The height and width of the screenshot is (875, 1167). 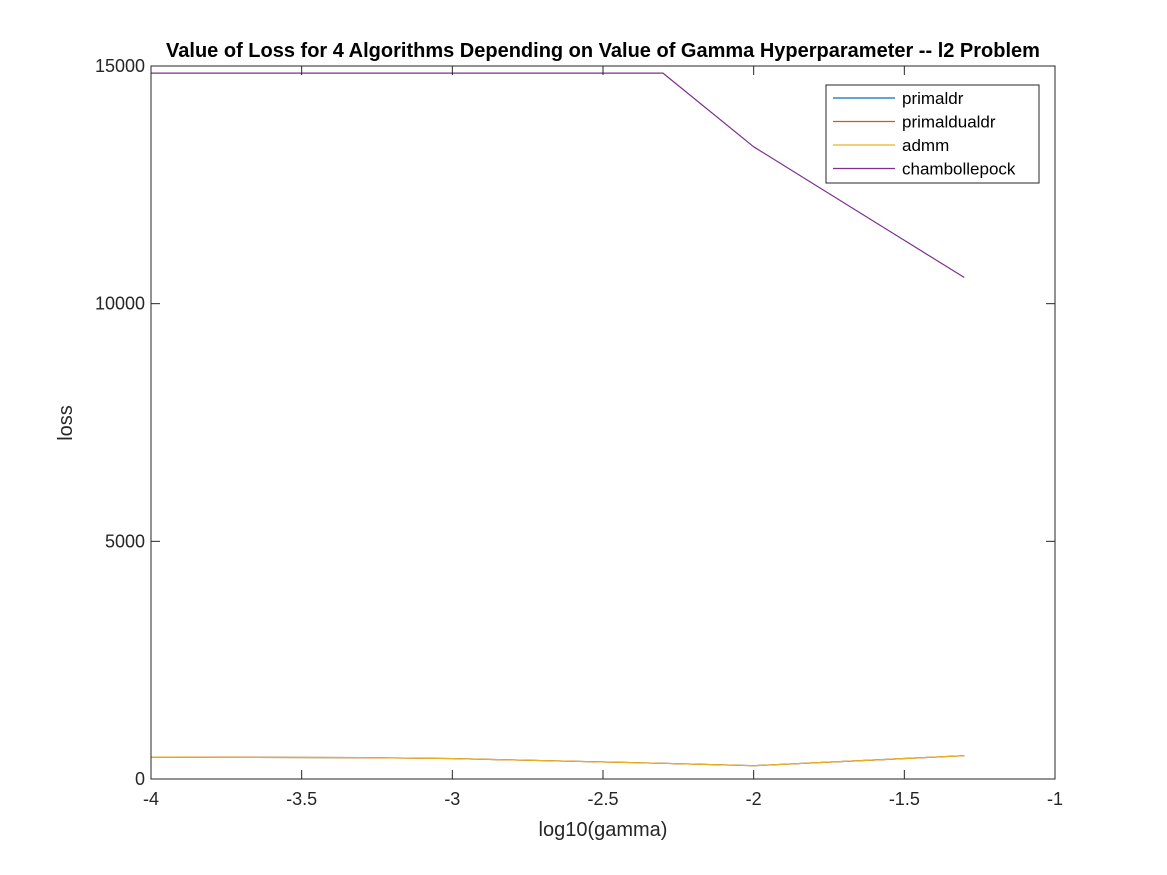 I want to click on legend-label-primaldualdr: primaldualdr, so click(x=949, y=122).